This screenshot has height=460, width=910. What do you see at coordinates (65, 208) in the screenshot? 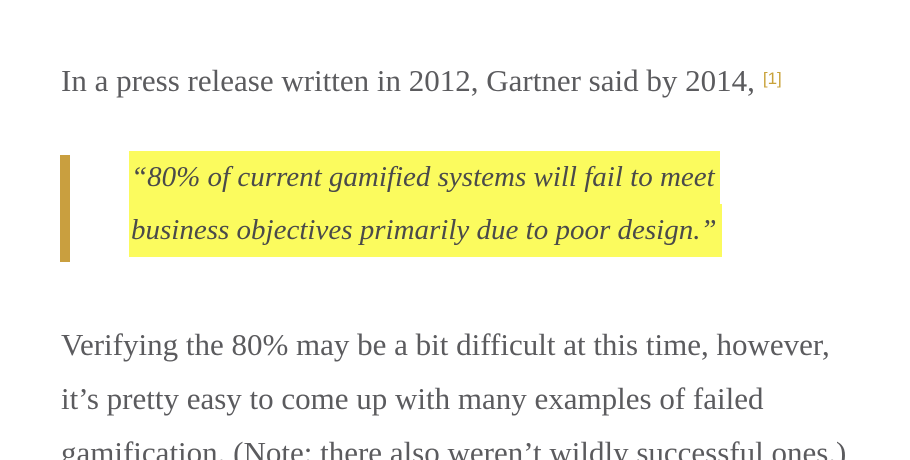
I see `blockquote-bar` at bounding box center [65, 208].